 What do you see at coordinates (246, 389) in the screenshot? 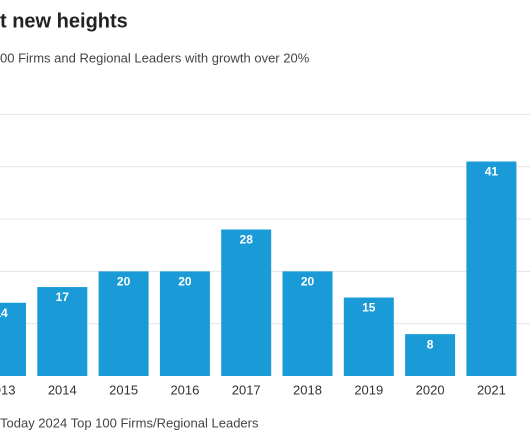
I see `x-tick-label: 2017` at bounding box center [246, 389].